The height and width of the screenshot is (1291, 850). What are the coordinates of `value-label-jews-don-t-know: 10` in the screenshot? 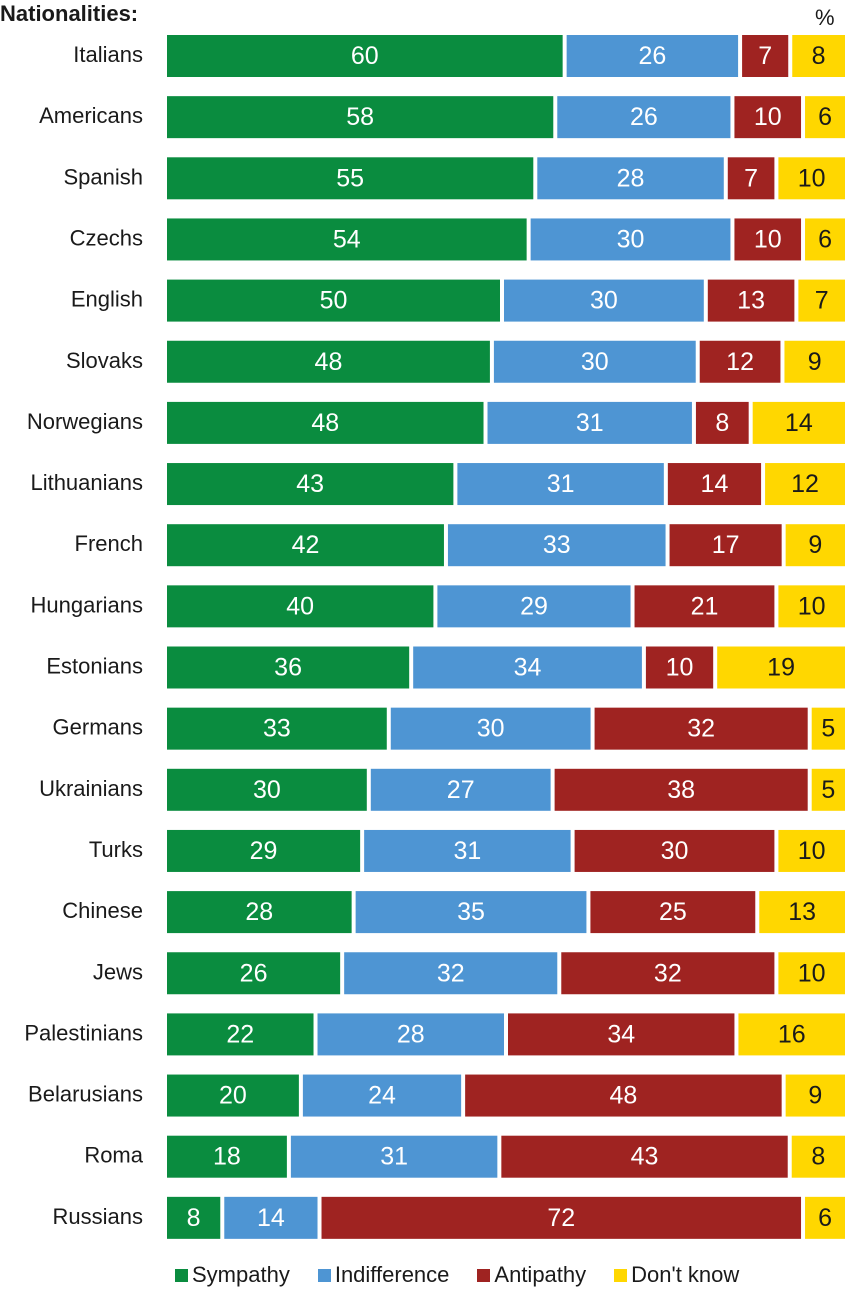 It's located at (812, 973).